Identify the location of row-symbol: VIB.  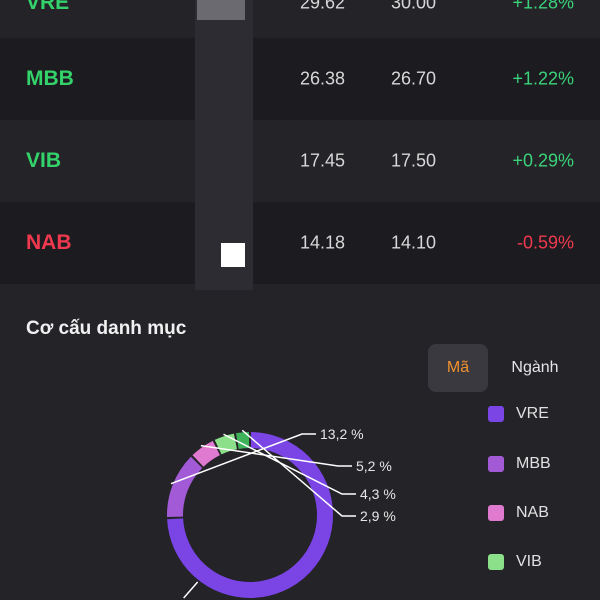
(44, 160).